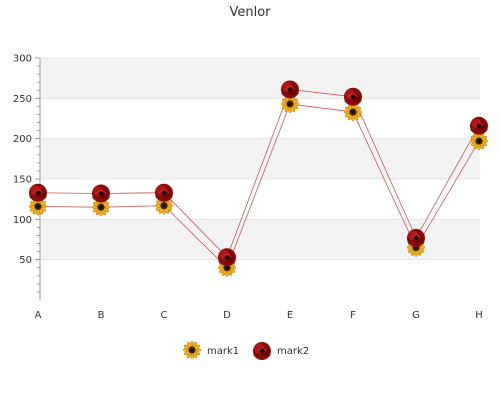 The image size is (500, 400). What do you see at coordinates (192, 350) in the screenshot?
I see `legend-icon-mark1` at bounding box center [192, 350].